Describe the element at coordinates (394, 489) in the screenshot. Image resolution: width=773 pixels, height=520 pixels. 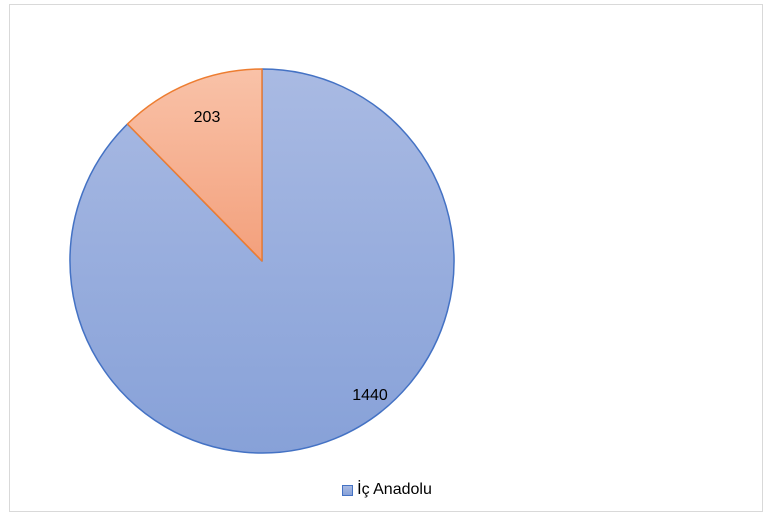
I see `legend-label-ic-anadolu: İç Anadolu` at that location.